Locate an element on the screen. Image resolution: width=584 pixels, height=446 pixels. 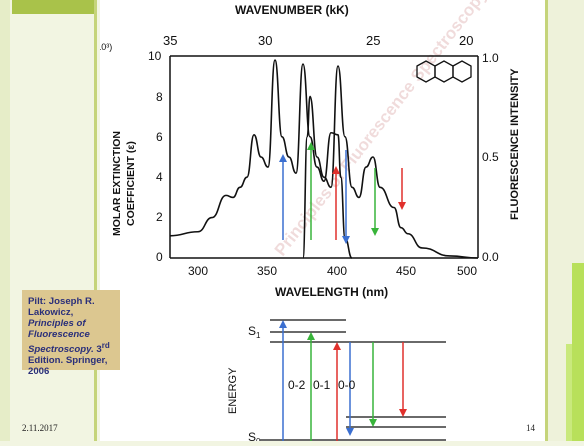
emission-curve is located at coordinates (390, 162).